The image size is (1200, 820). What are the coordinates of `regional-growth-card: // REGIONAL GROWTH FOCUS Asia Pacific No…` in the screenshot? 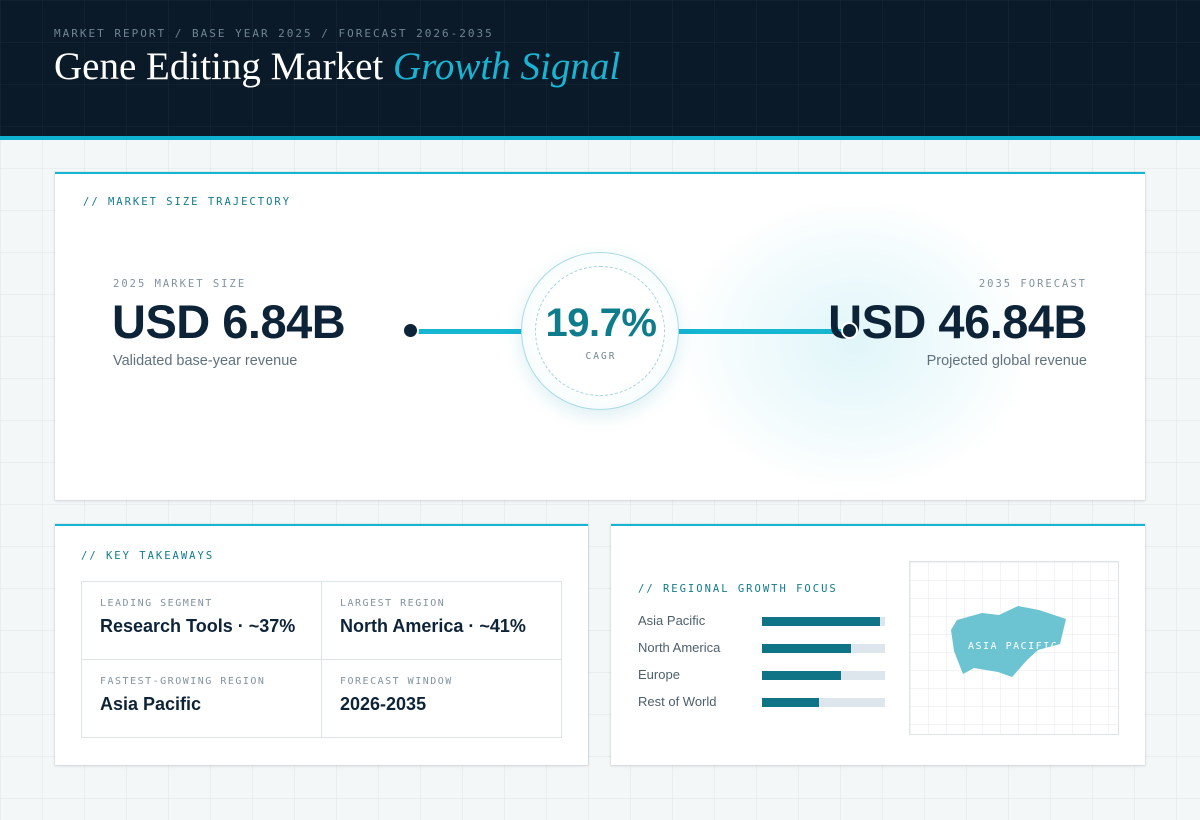 It's located at (878, 644).